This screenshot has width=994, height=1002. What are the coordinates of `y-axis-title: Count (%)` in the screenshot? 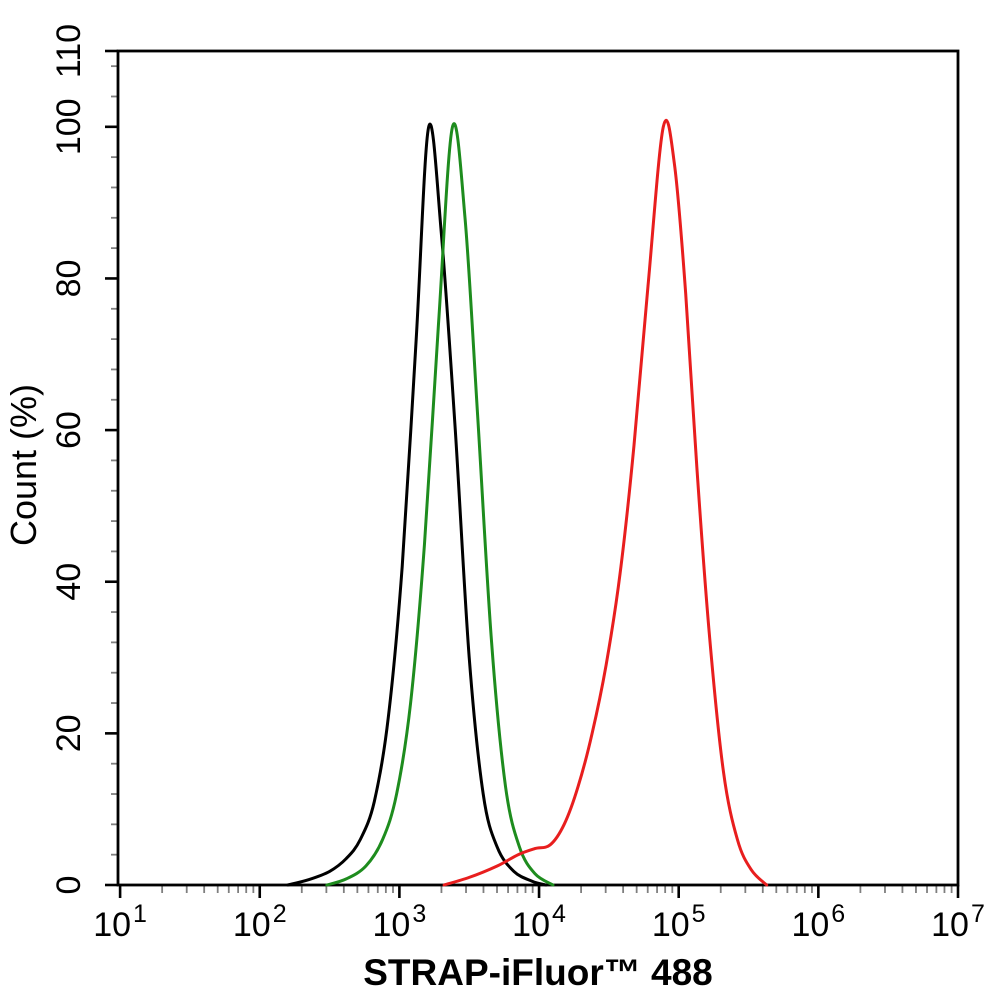 It's located at (23, 465).